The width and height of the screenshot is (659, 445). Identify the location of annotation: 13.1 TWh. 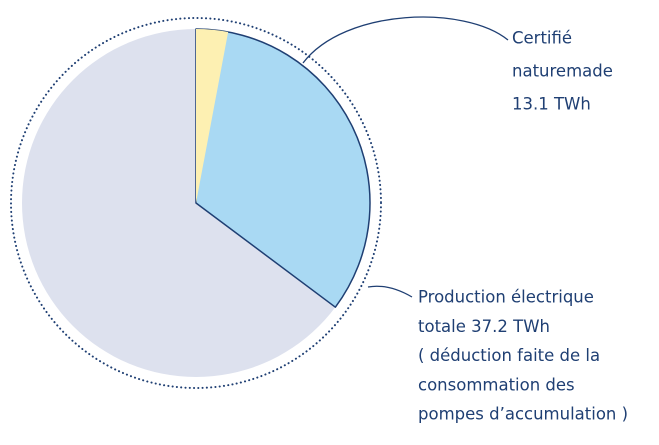
(551, 104).